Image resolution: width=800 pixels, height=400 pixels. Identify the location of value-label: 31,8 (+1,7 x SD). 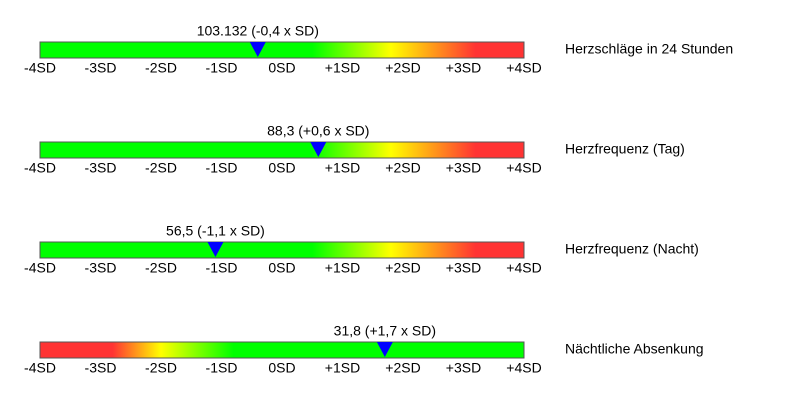
(385, 331).